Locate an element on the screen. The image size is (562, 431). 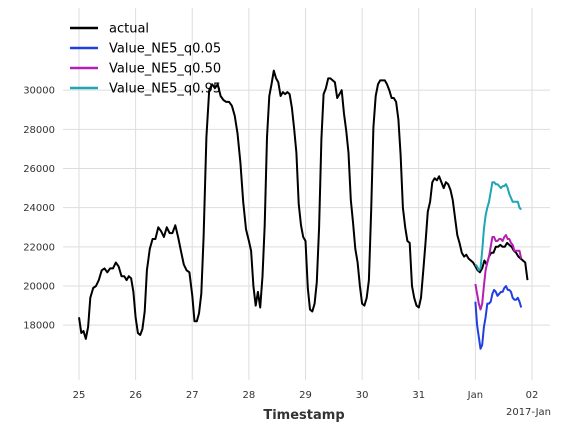
legend-label: Value_NE5_q0.05 is located at coordinates (165, 49).